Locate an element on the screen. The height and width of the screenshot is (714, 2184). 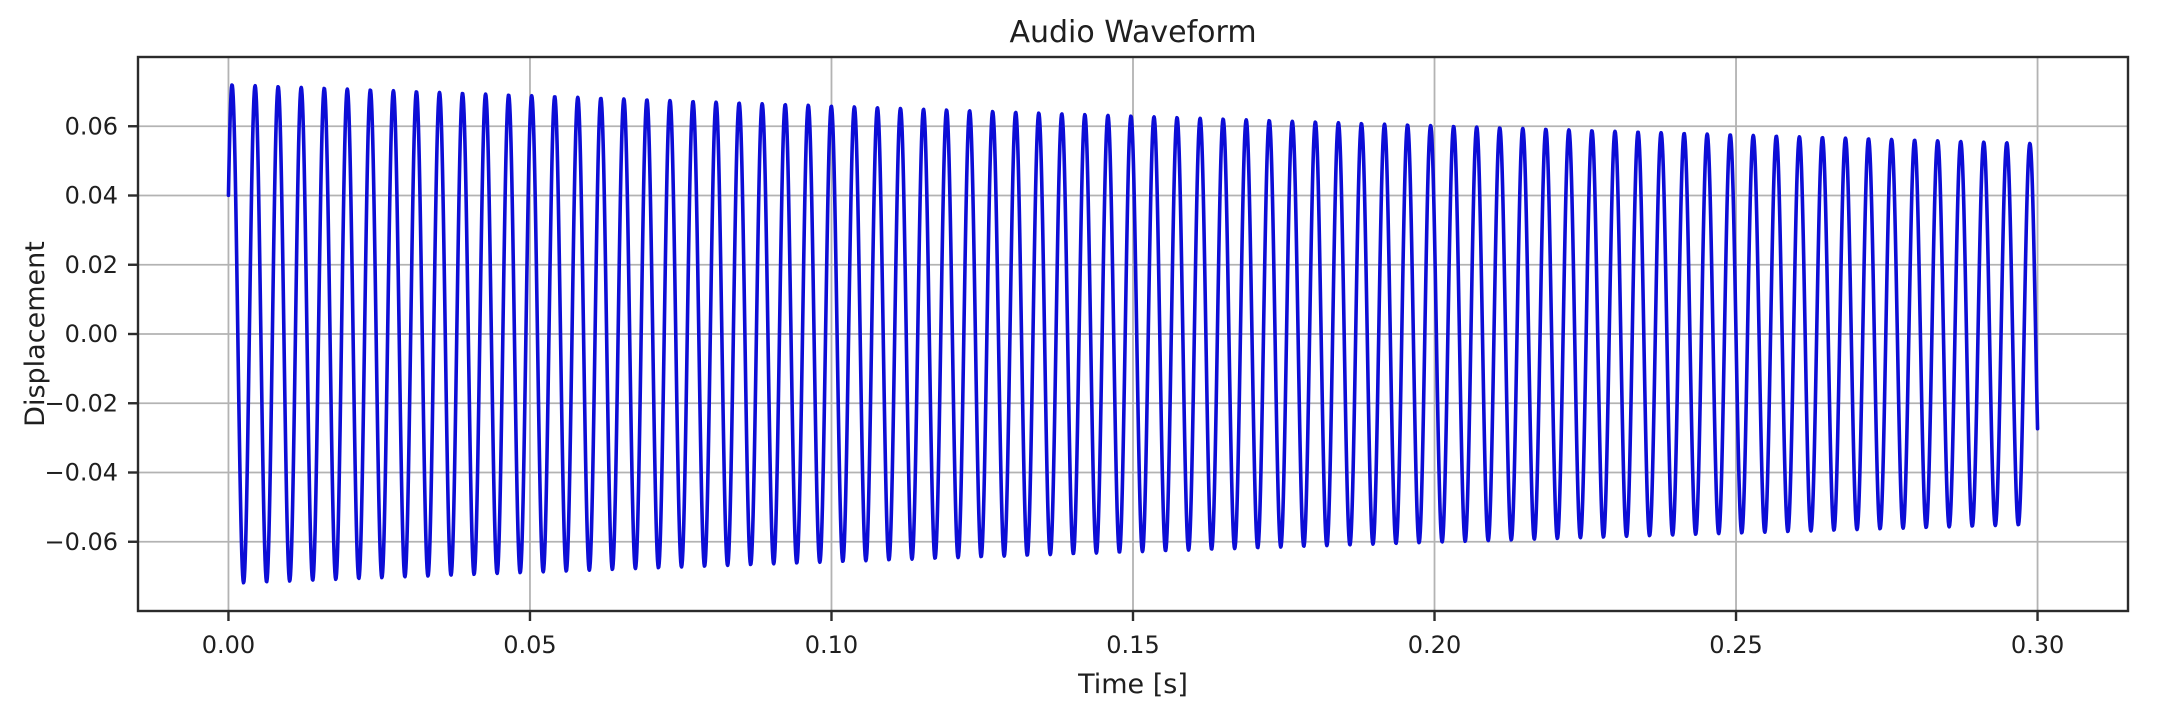
y-axis-ticks: 0.06 0.04 0.02 0.00 −0.02 −0.04 −0.06 is located at coordinates (91, 334).